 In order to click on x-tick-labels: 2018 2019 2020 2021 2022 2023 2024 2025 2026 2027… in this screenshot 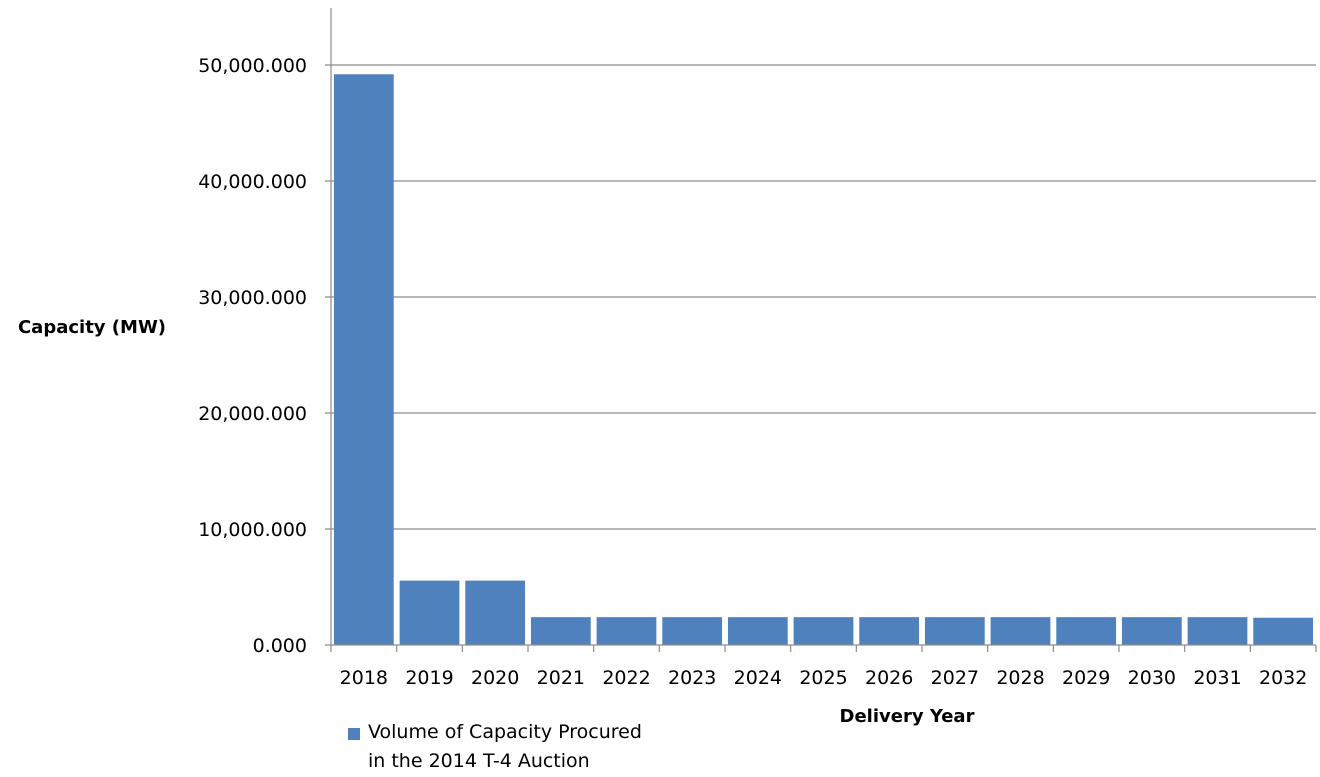, I will do `click(824, 678)`.